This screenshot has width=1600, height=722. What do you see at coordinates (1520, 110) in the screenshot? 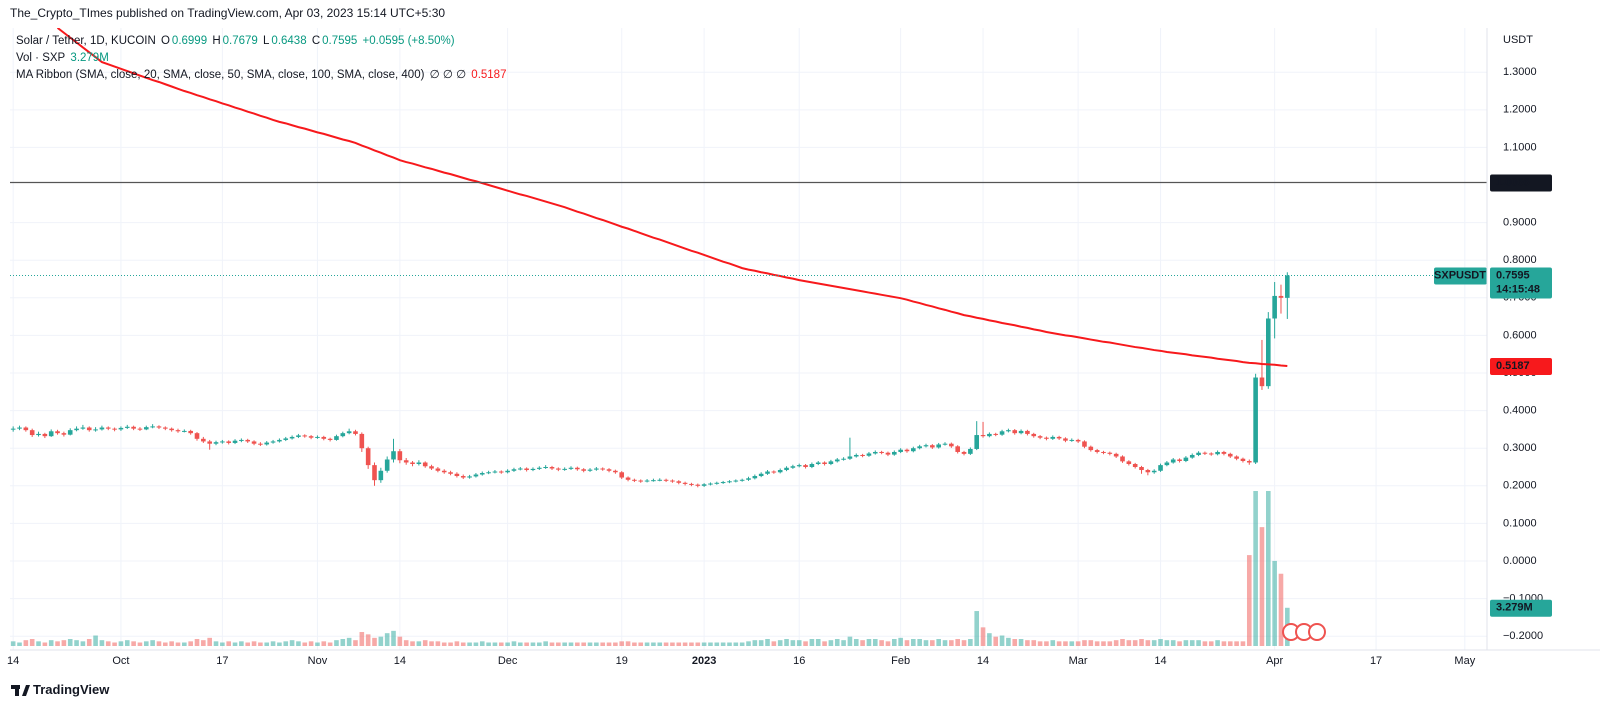
I see `y-tick-label: 1.2000` at bounding box center [1520, 110].